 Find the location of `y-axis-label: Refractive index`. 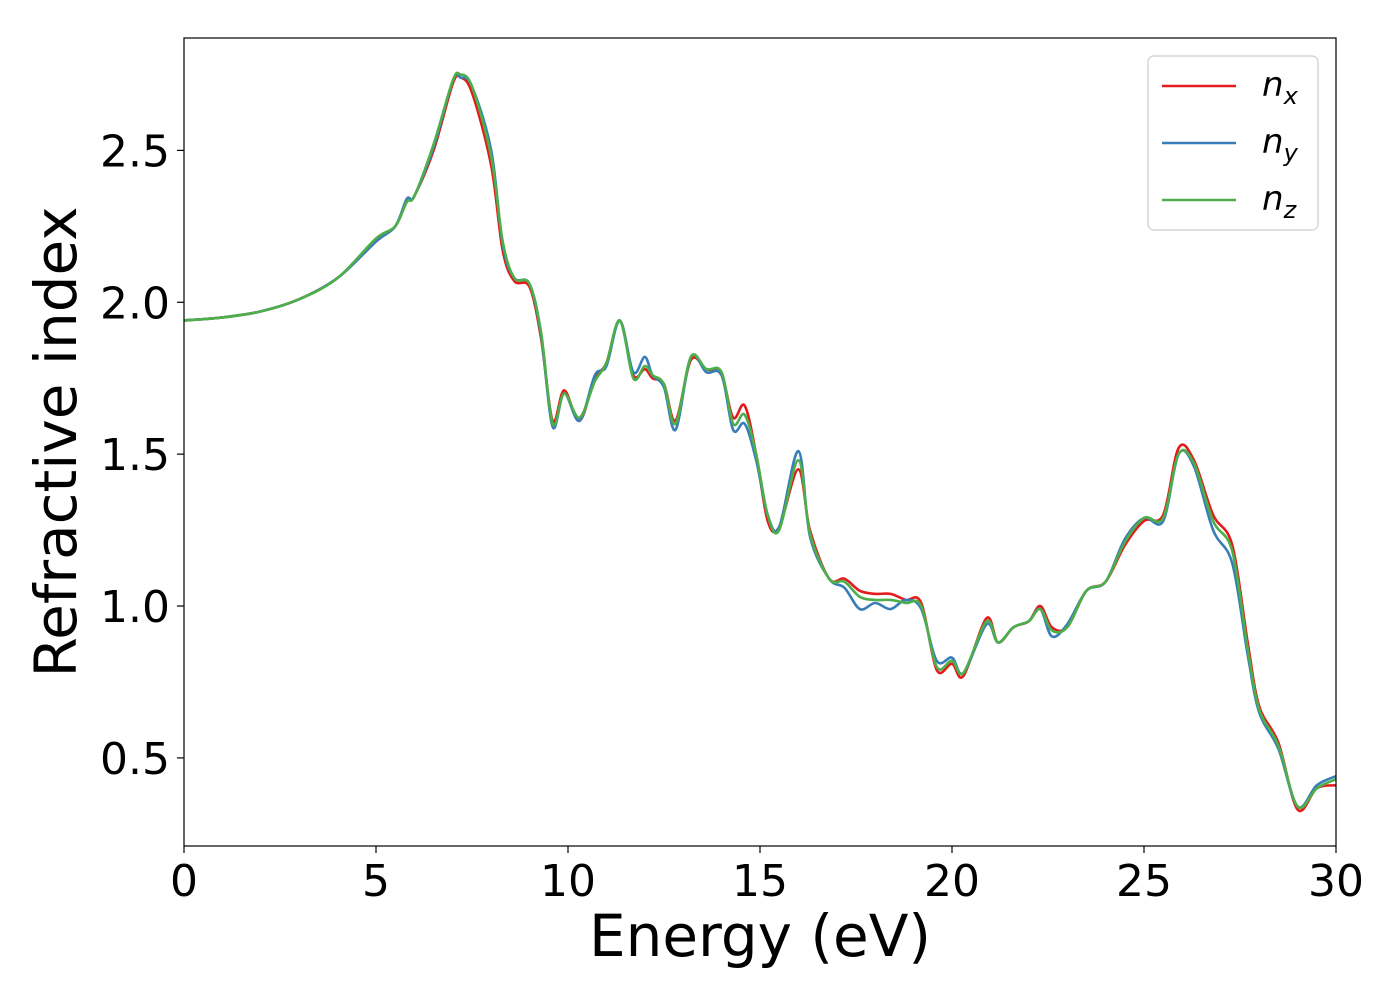

y-axis-label: Refractive index is located at coordinates (56, 441).